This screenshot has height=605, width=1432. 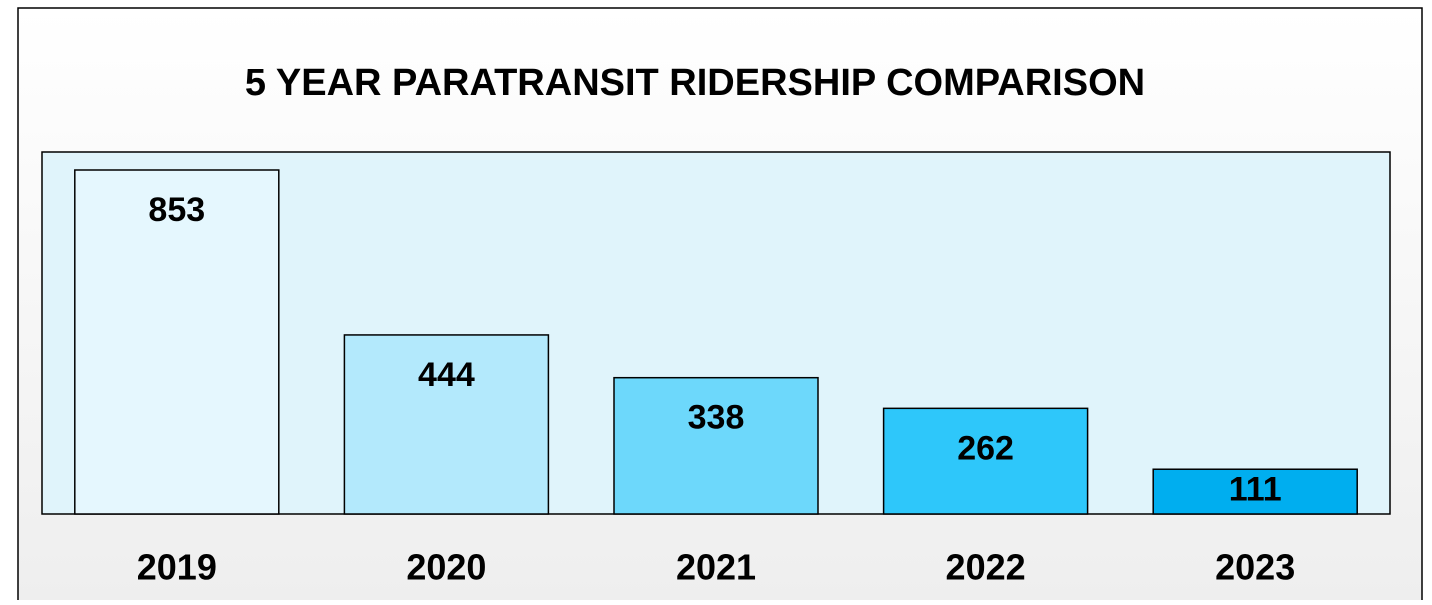 I want to click on x-tick-label: 2020, so click(x=446, y=567).